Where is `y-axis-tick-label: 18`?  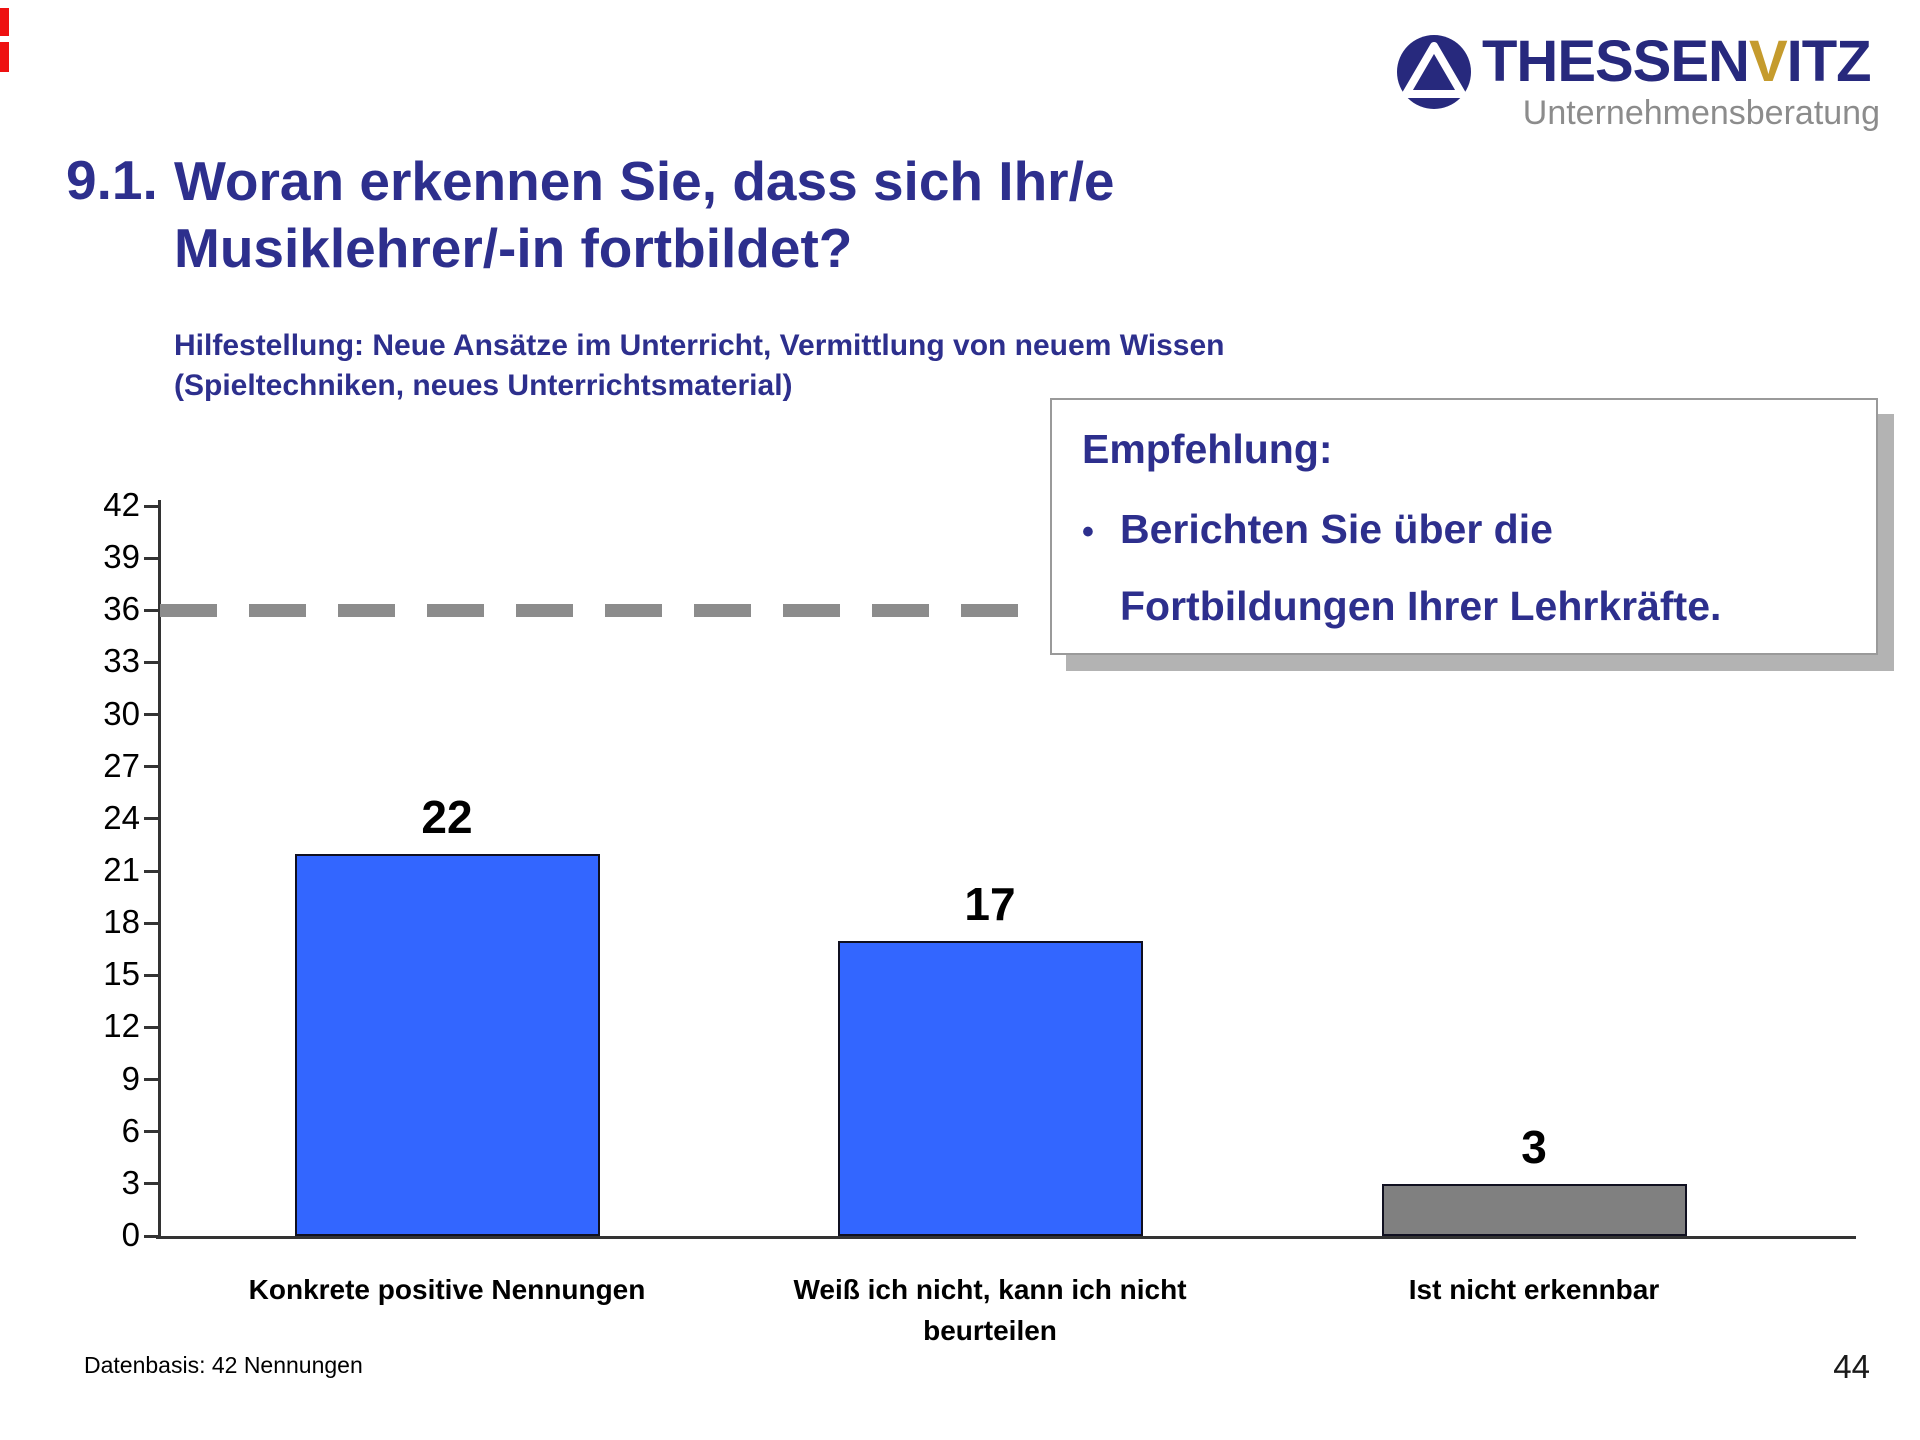
y-axis-tick-label: 18 is located at coordinates (121, 922).